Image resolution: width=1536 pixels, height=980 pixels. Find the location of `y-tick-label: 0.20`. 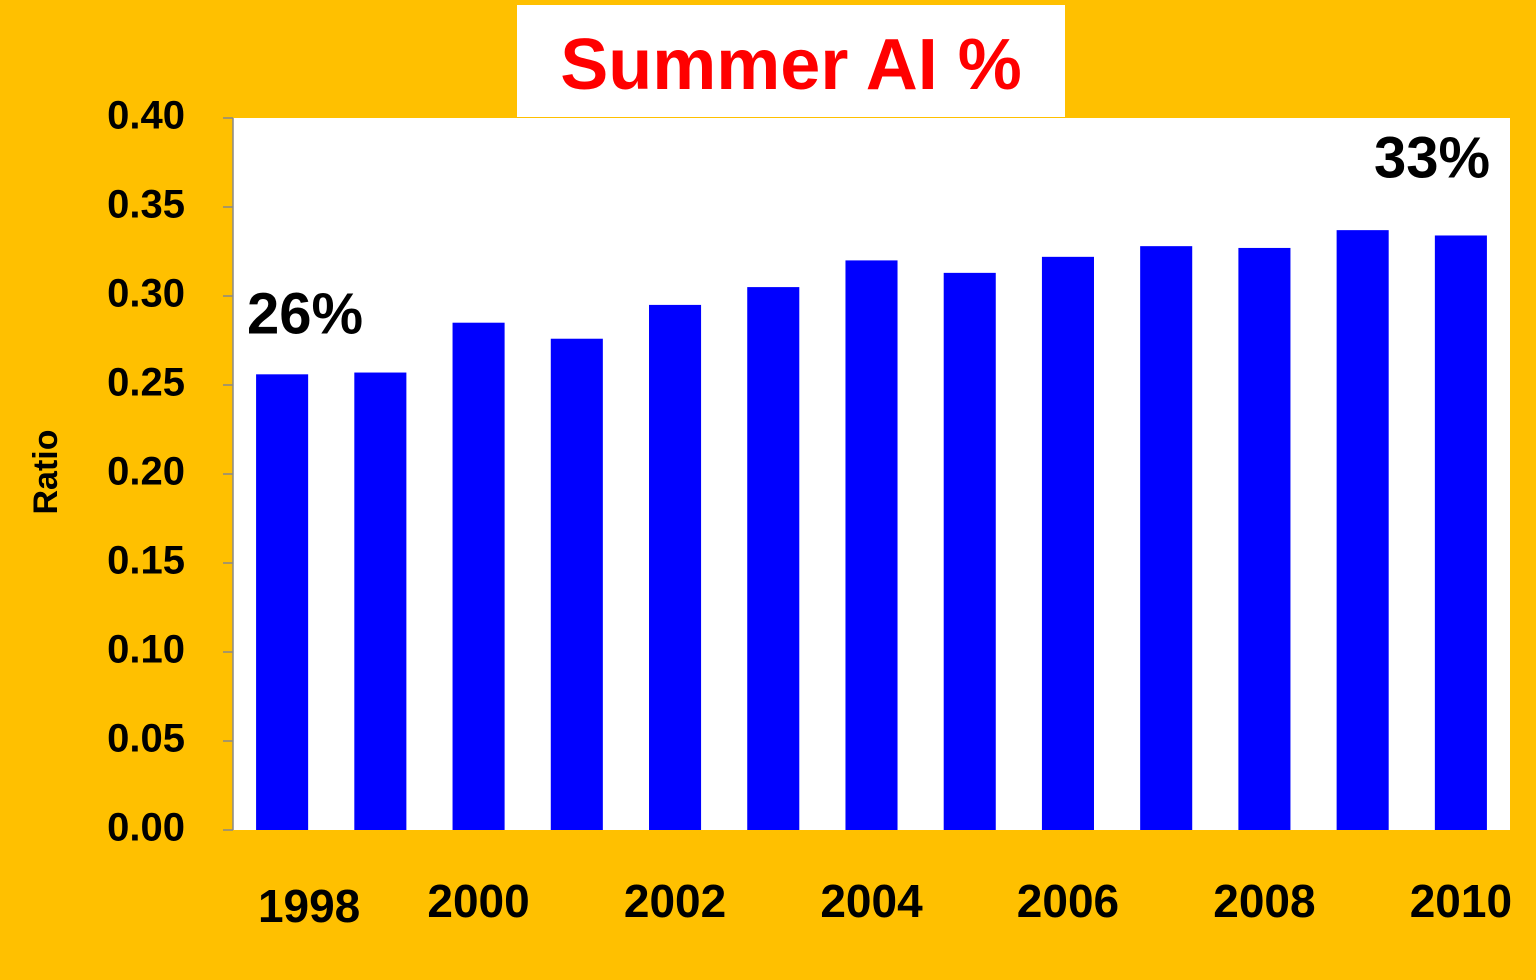

y-tick-label: 0.20 is located at coordinates (146, 472).